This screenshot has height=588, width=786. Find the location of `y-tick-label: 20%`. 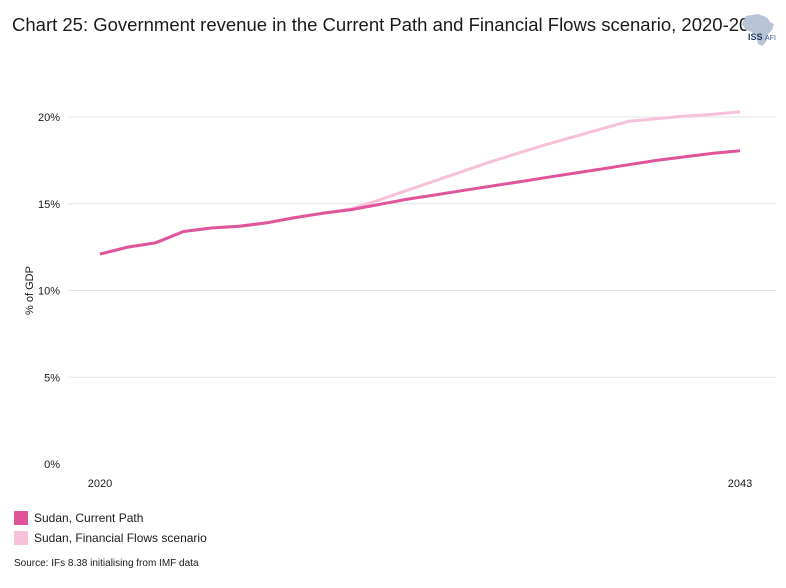

y-tick-label: 20% is located at coordinates (49, 118).